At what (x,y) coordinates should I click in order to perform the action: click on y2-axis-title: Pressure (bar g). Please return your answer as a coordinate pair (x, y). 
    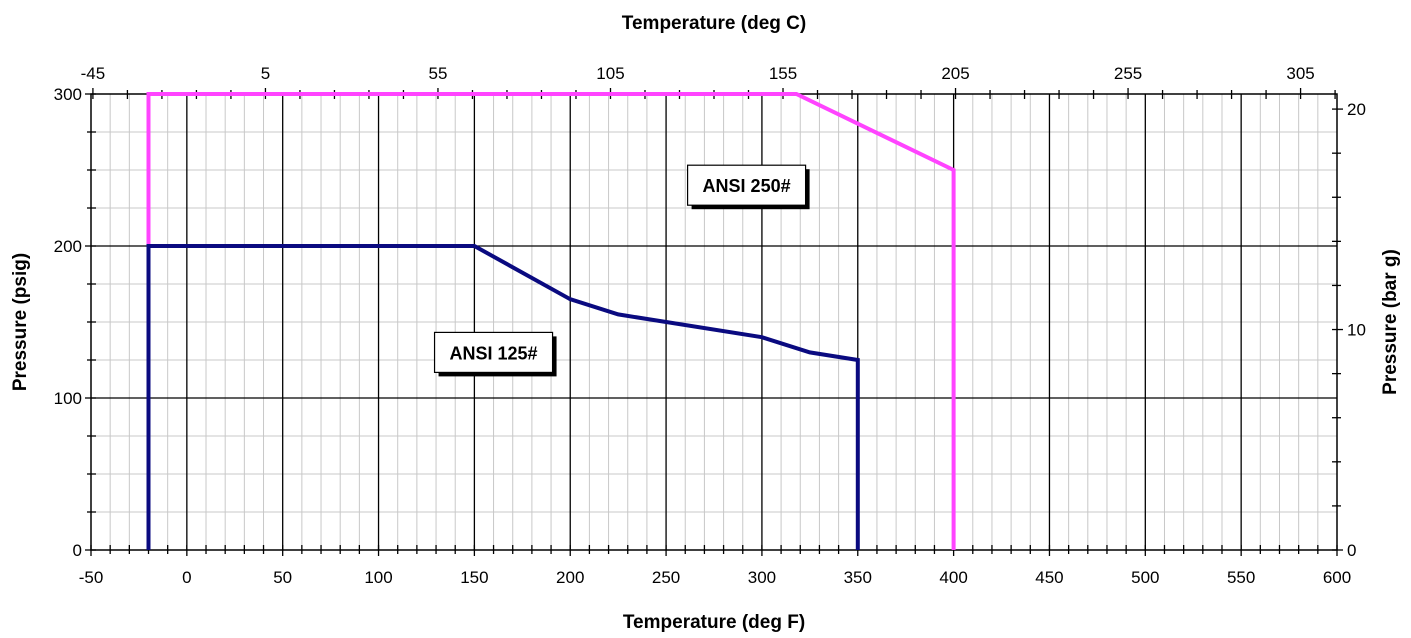
    Looking at the image, I should click on (1390, 322).